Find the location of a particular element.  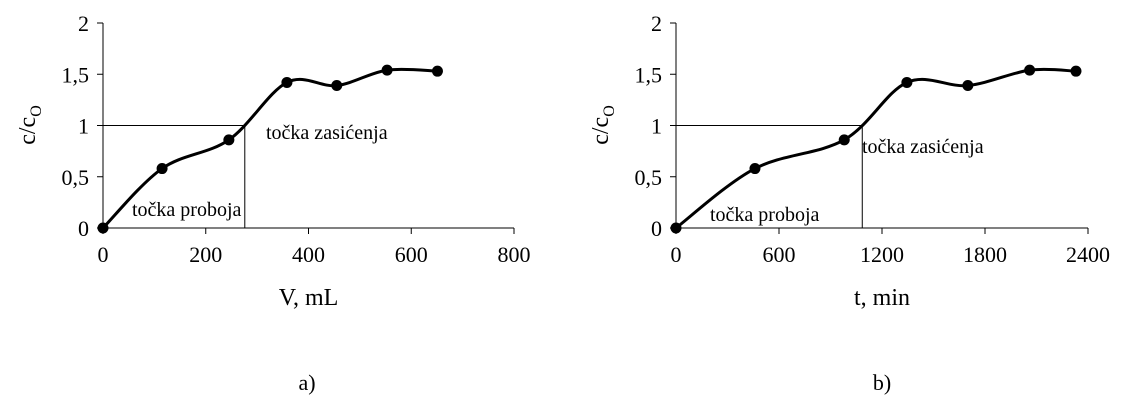

chart-b-x-tick-label: 1200 is located at coordinates (882, 254).